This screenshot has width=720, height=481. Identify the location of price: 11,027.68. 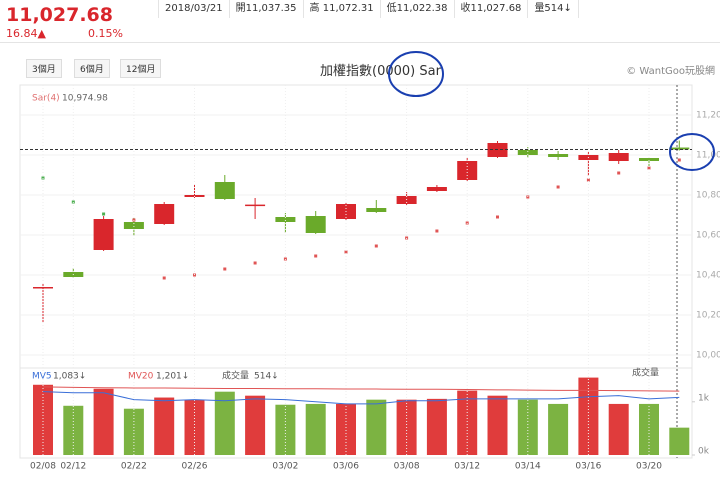
(59, 15).